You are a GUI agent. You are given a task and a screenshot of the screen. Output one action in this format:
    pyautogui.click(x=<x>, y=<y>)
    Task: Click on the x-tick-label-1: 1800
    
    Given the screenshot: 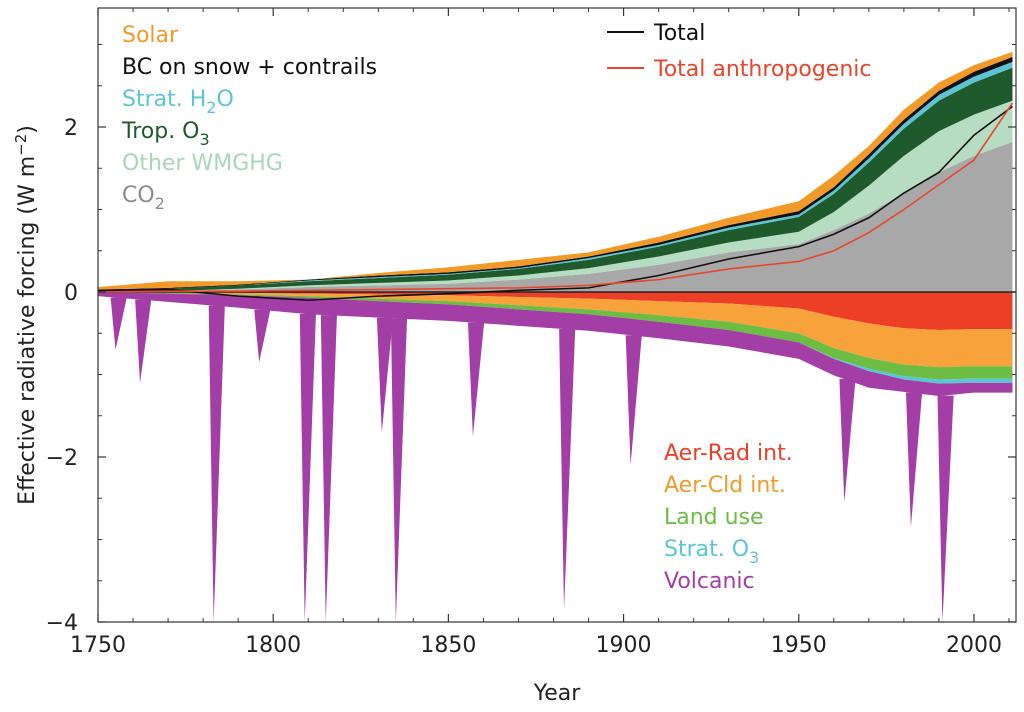 What is the action you would take?
    pyautogui.click(x=273, y=645)
    